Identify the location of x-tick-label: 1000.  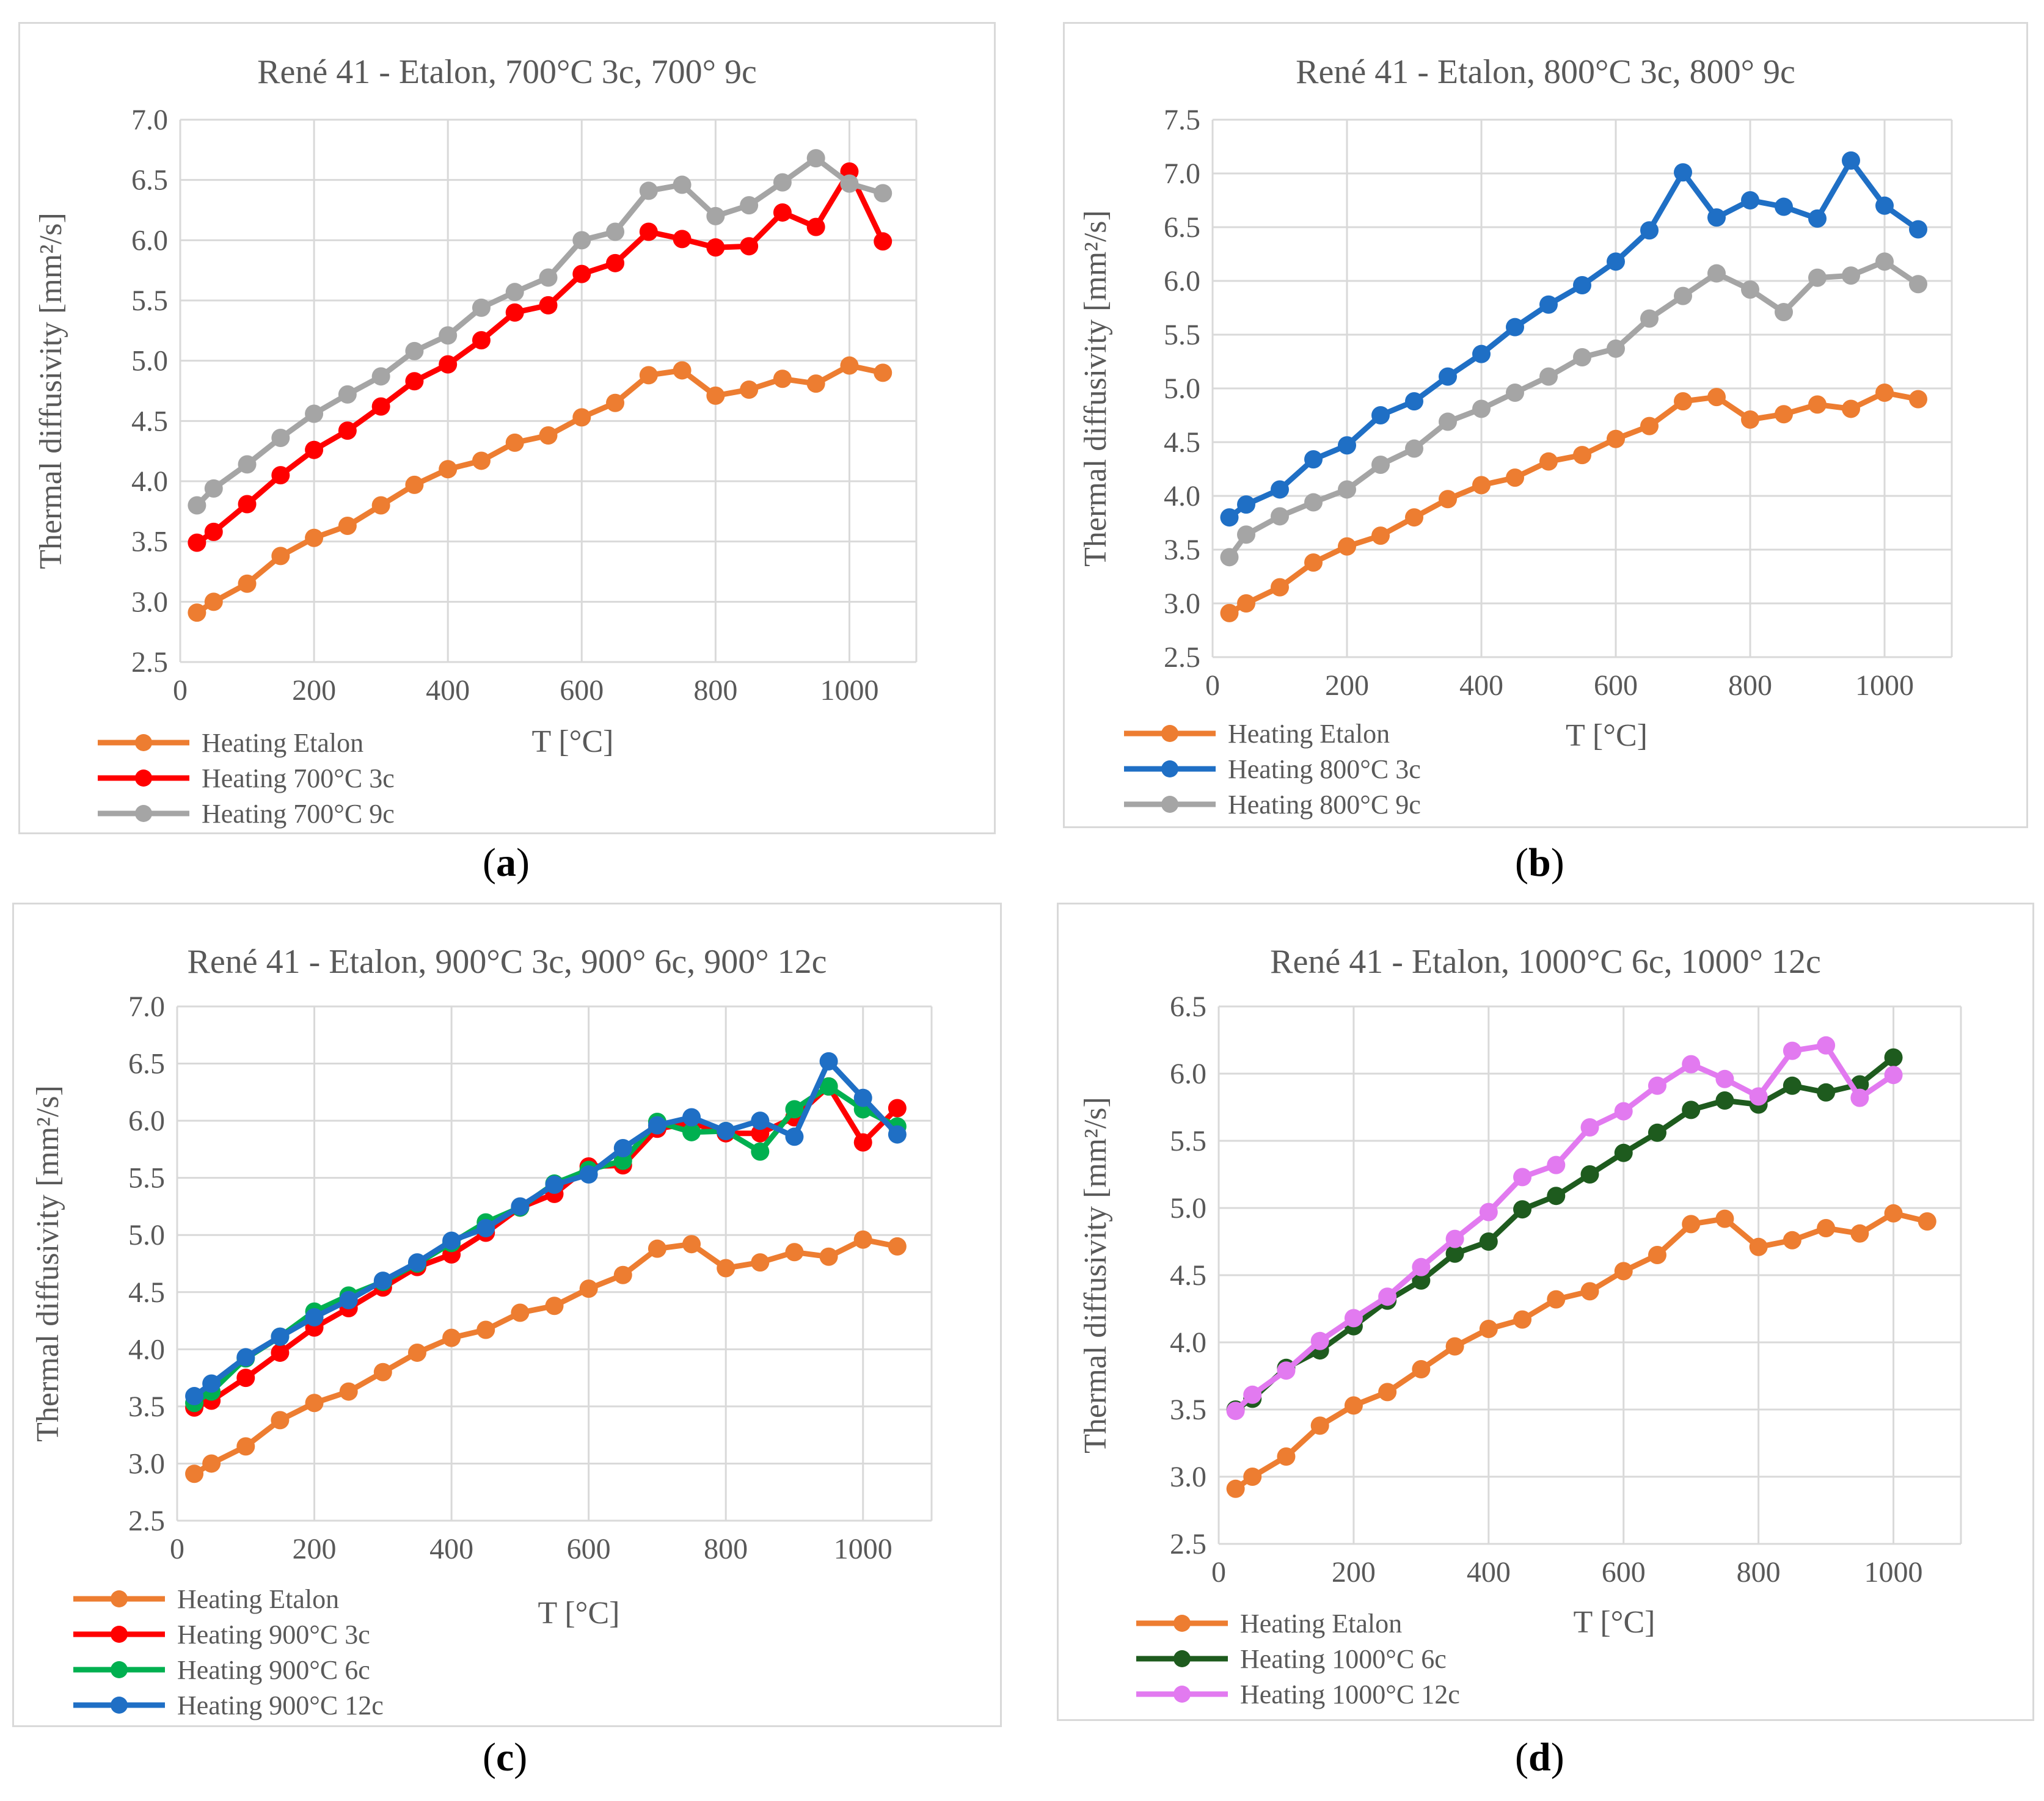
(1894, 1572).